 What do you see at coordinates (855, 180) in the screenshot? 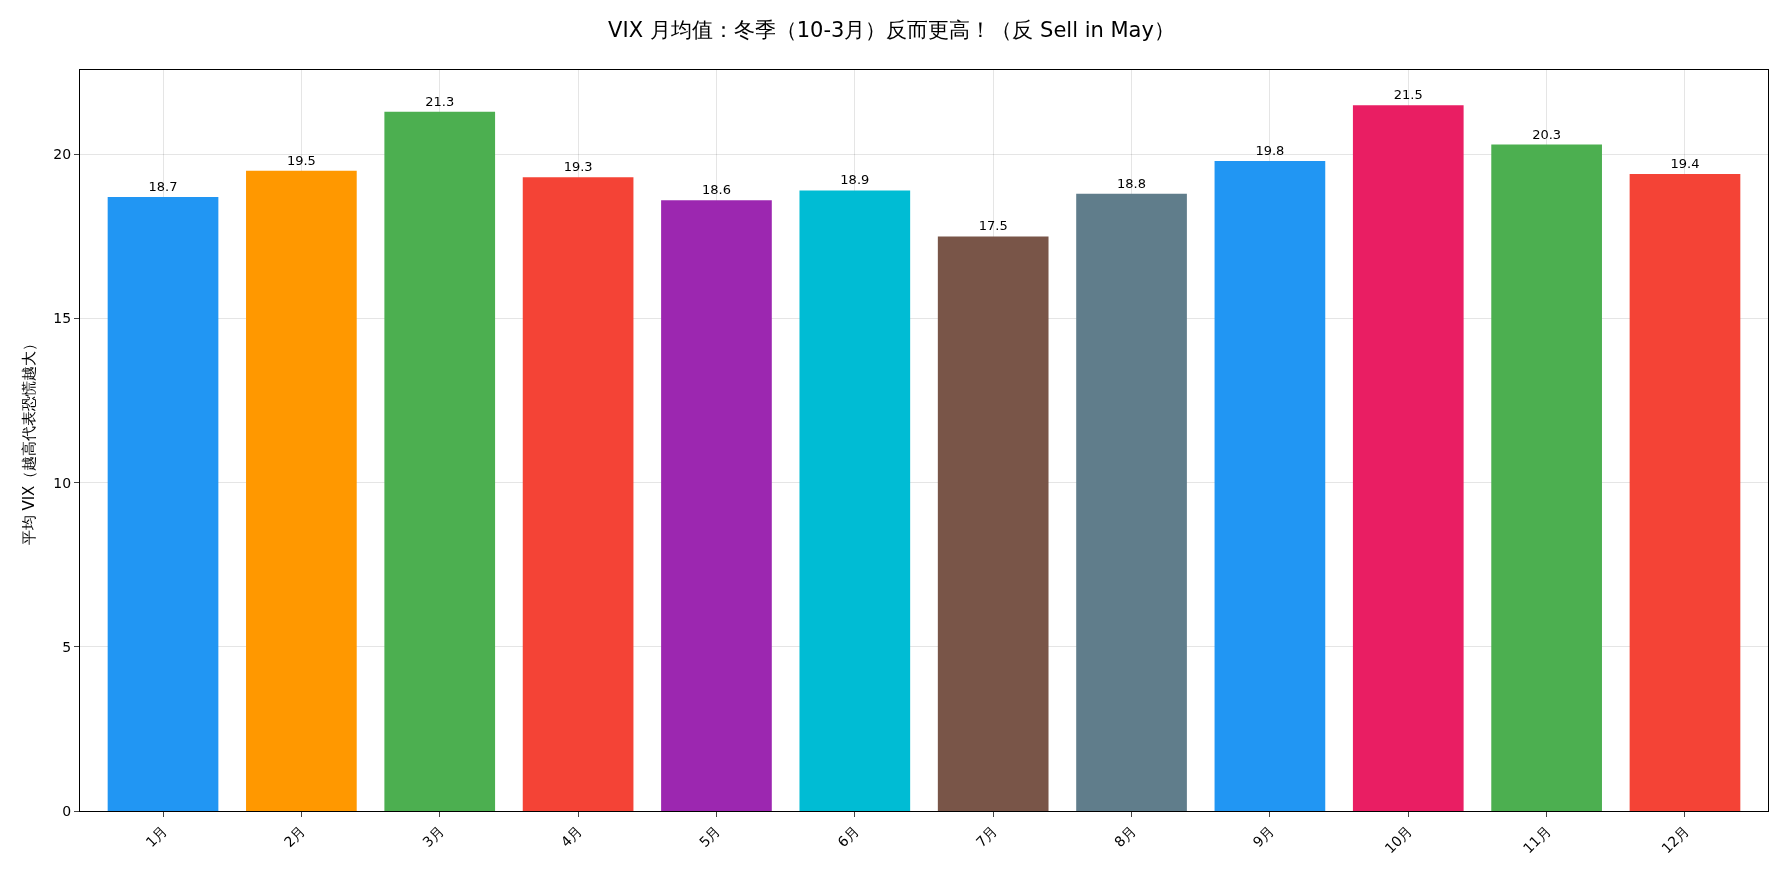
I see `data-label: 18.9` at bounding box center [855, 180].